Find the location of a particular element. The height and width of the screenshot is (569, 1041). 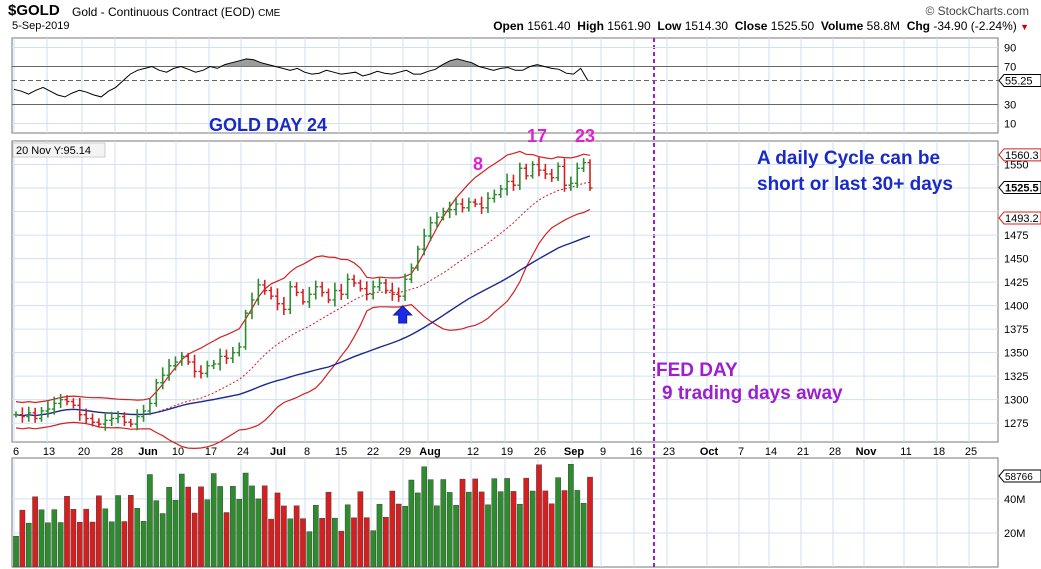

volume-last-value-label: 58766 is located at coordinates (1019, 477).